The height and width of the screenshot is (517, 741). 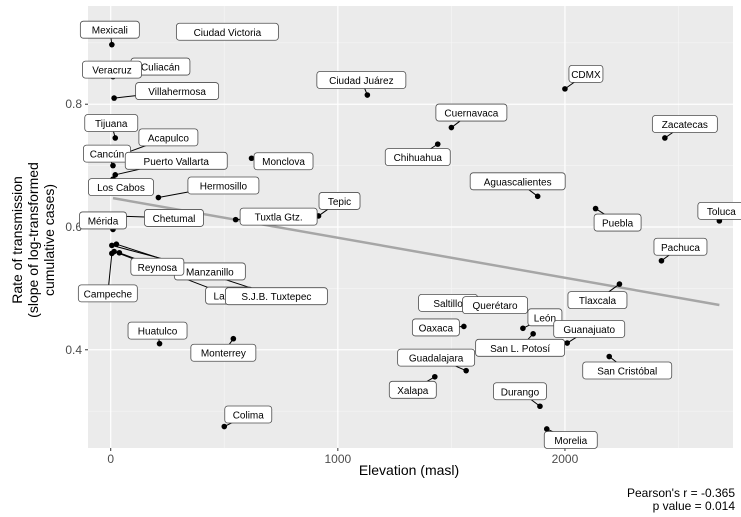 I want to click on x-axis-title: Elevation (masl), so click(x=409, y=470).